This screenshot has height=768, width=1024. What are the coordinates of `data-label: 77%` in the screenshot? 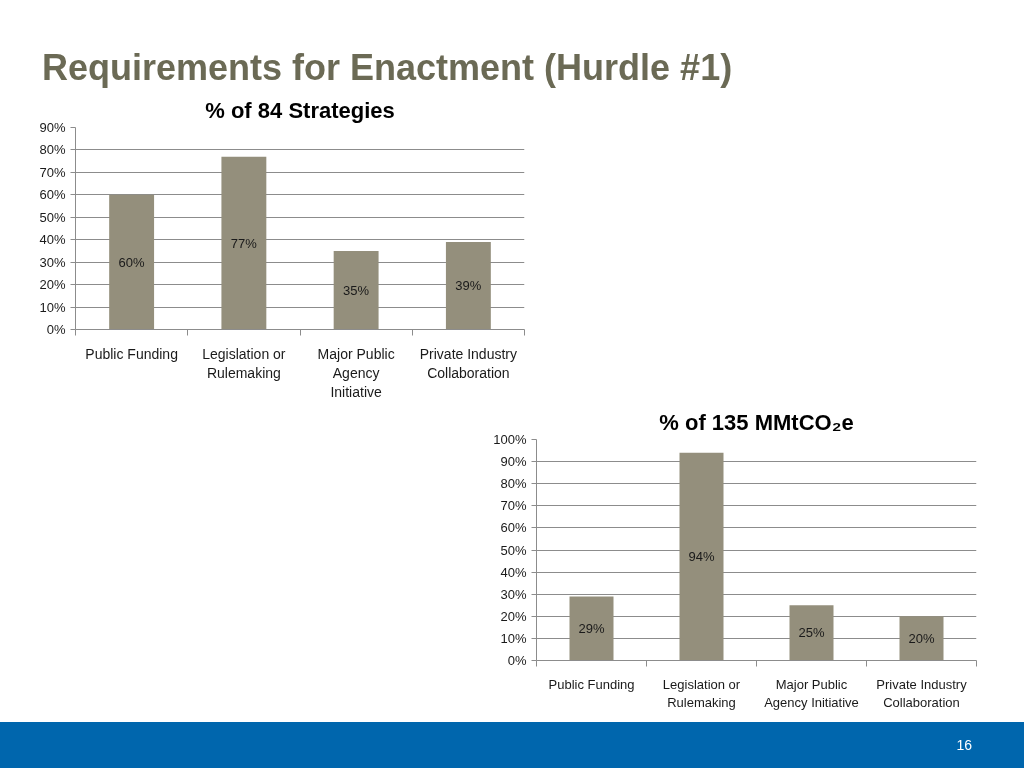 It's located at (244, 243).